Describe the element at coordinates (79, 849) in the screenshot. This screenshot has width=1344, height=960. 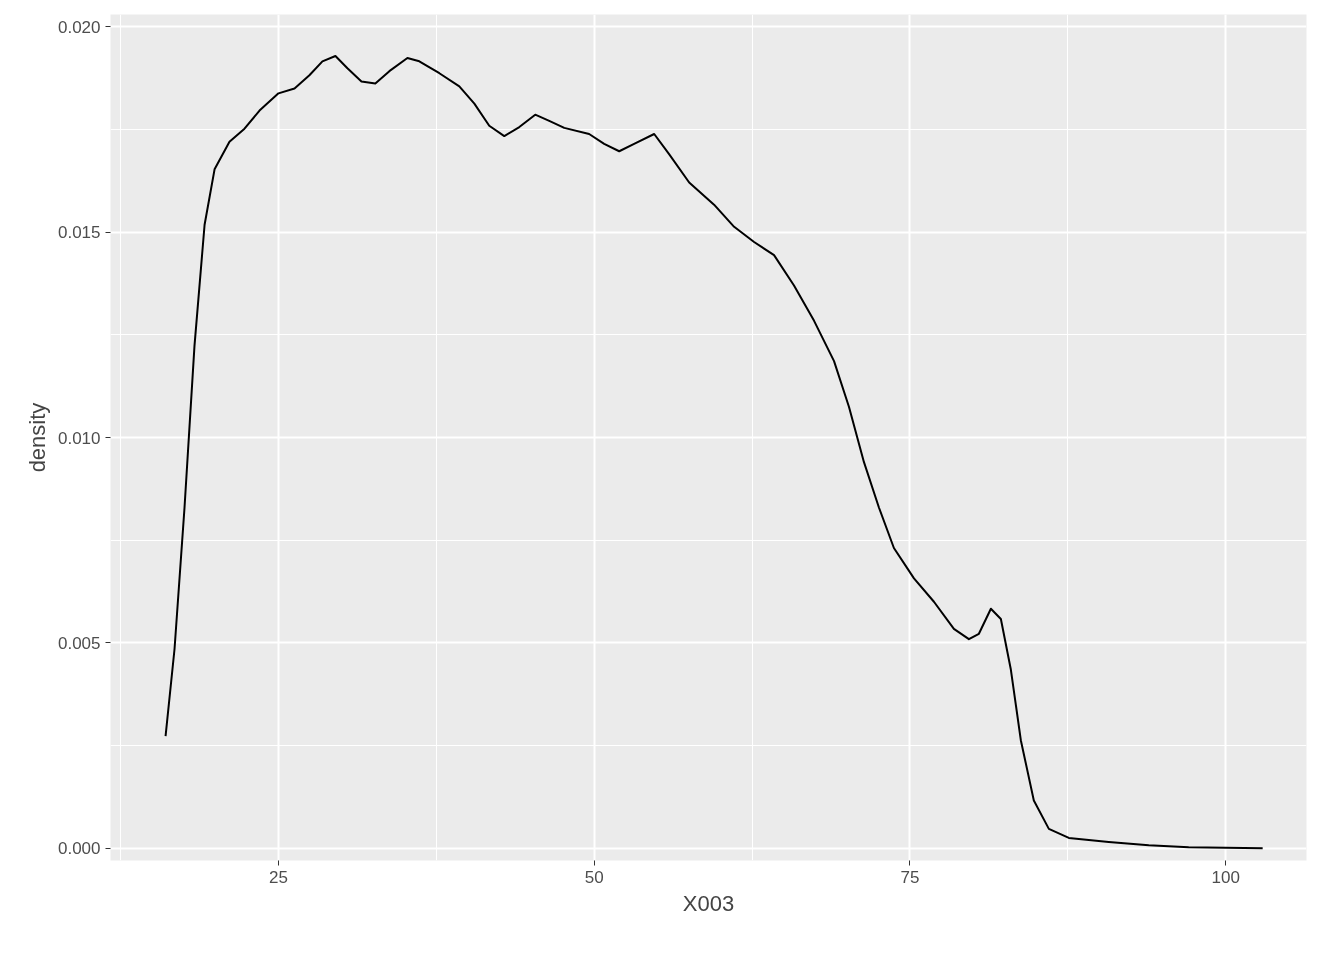
I see `y-tick-label: 0.000` at that location.